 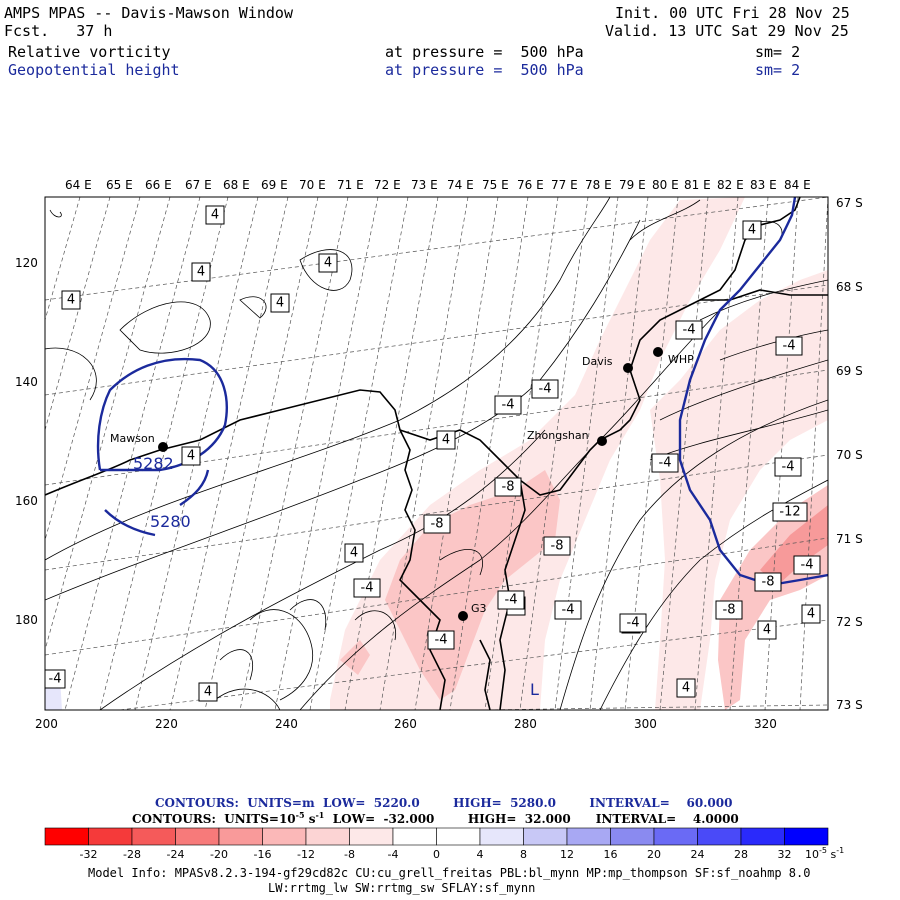 I want to click on svg-text: 80 E, so click(x=665, y=185).